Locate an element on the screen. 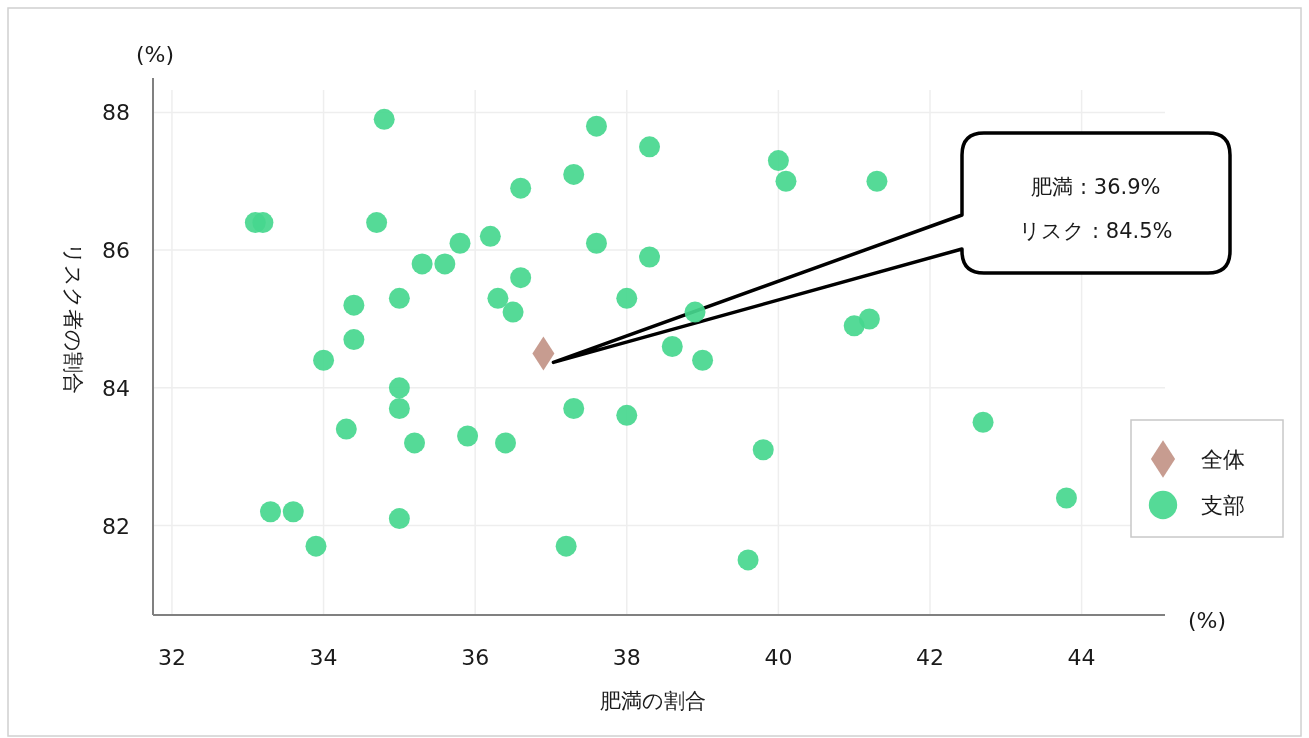 The height and width of the screenshot is (738, 1309). y-tick-label: 82 is located at coordinates (116, 526).